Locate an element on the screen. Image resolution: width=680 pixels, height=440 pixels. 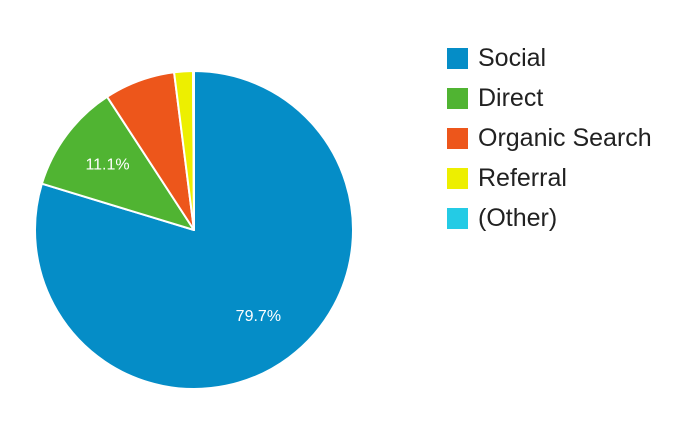
pie-slice-other is located at coordinates (193, 150).